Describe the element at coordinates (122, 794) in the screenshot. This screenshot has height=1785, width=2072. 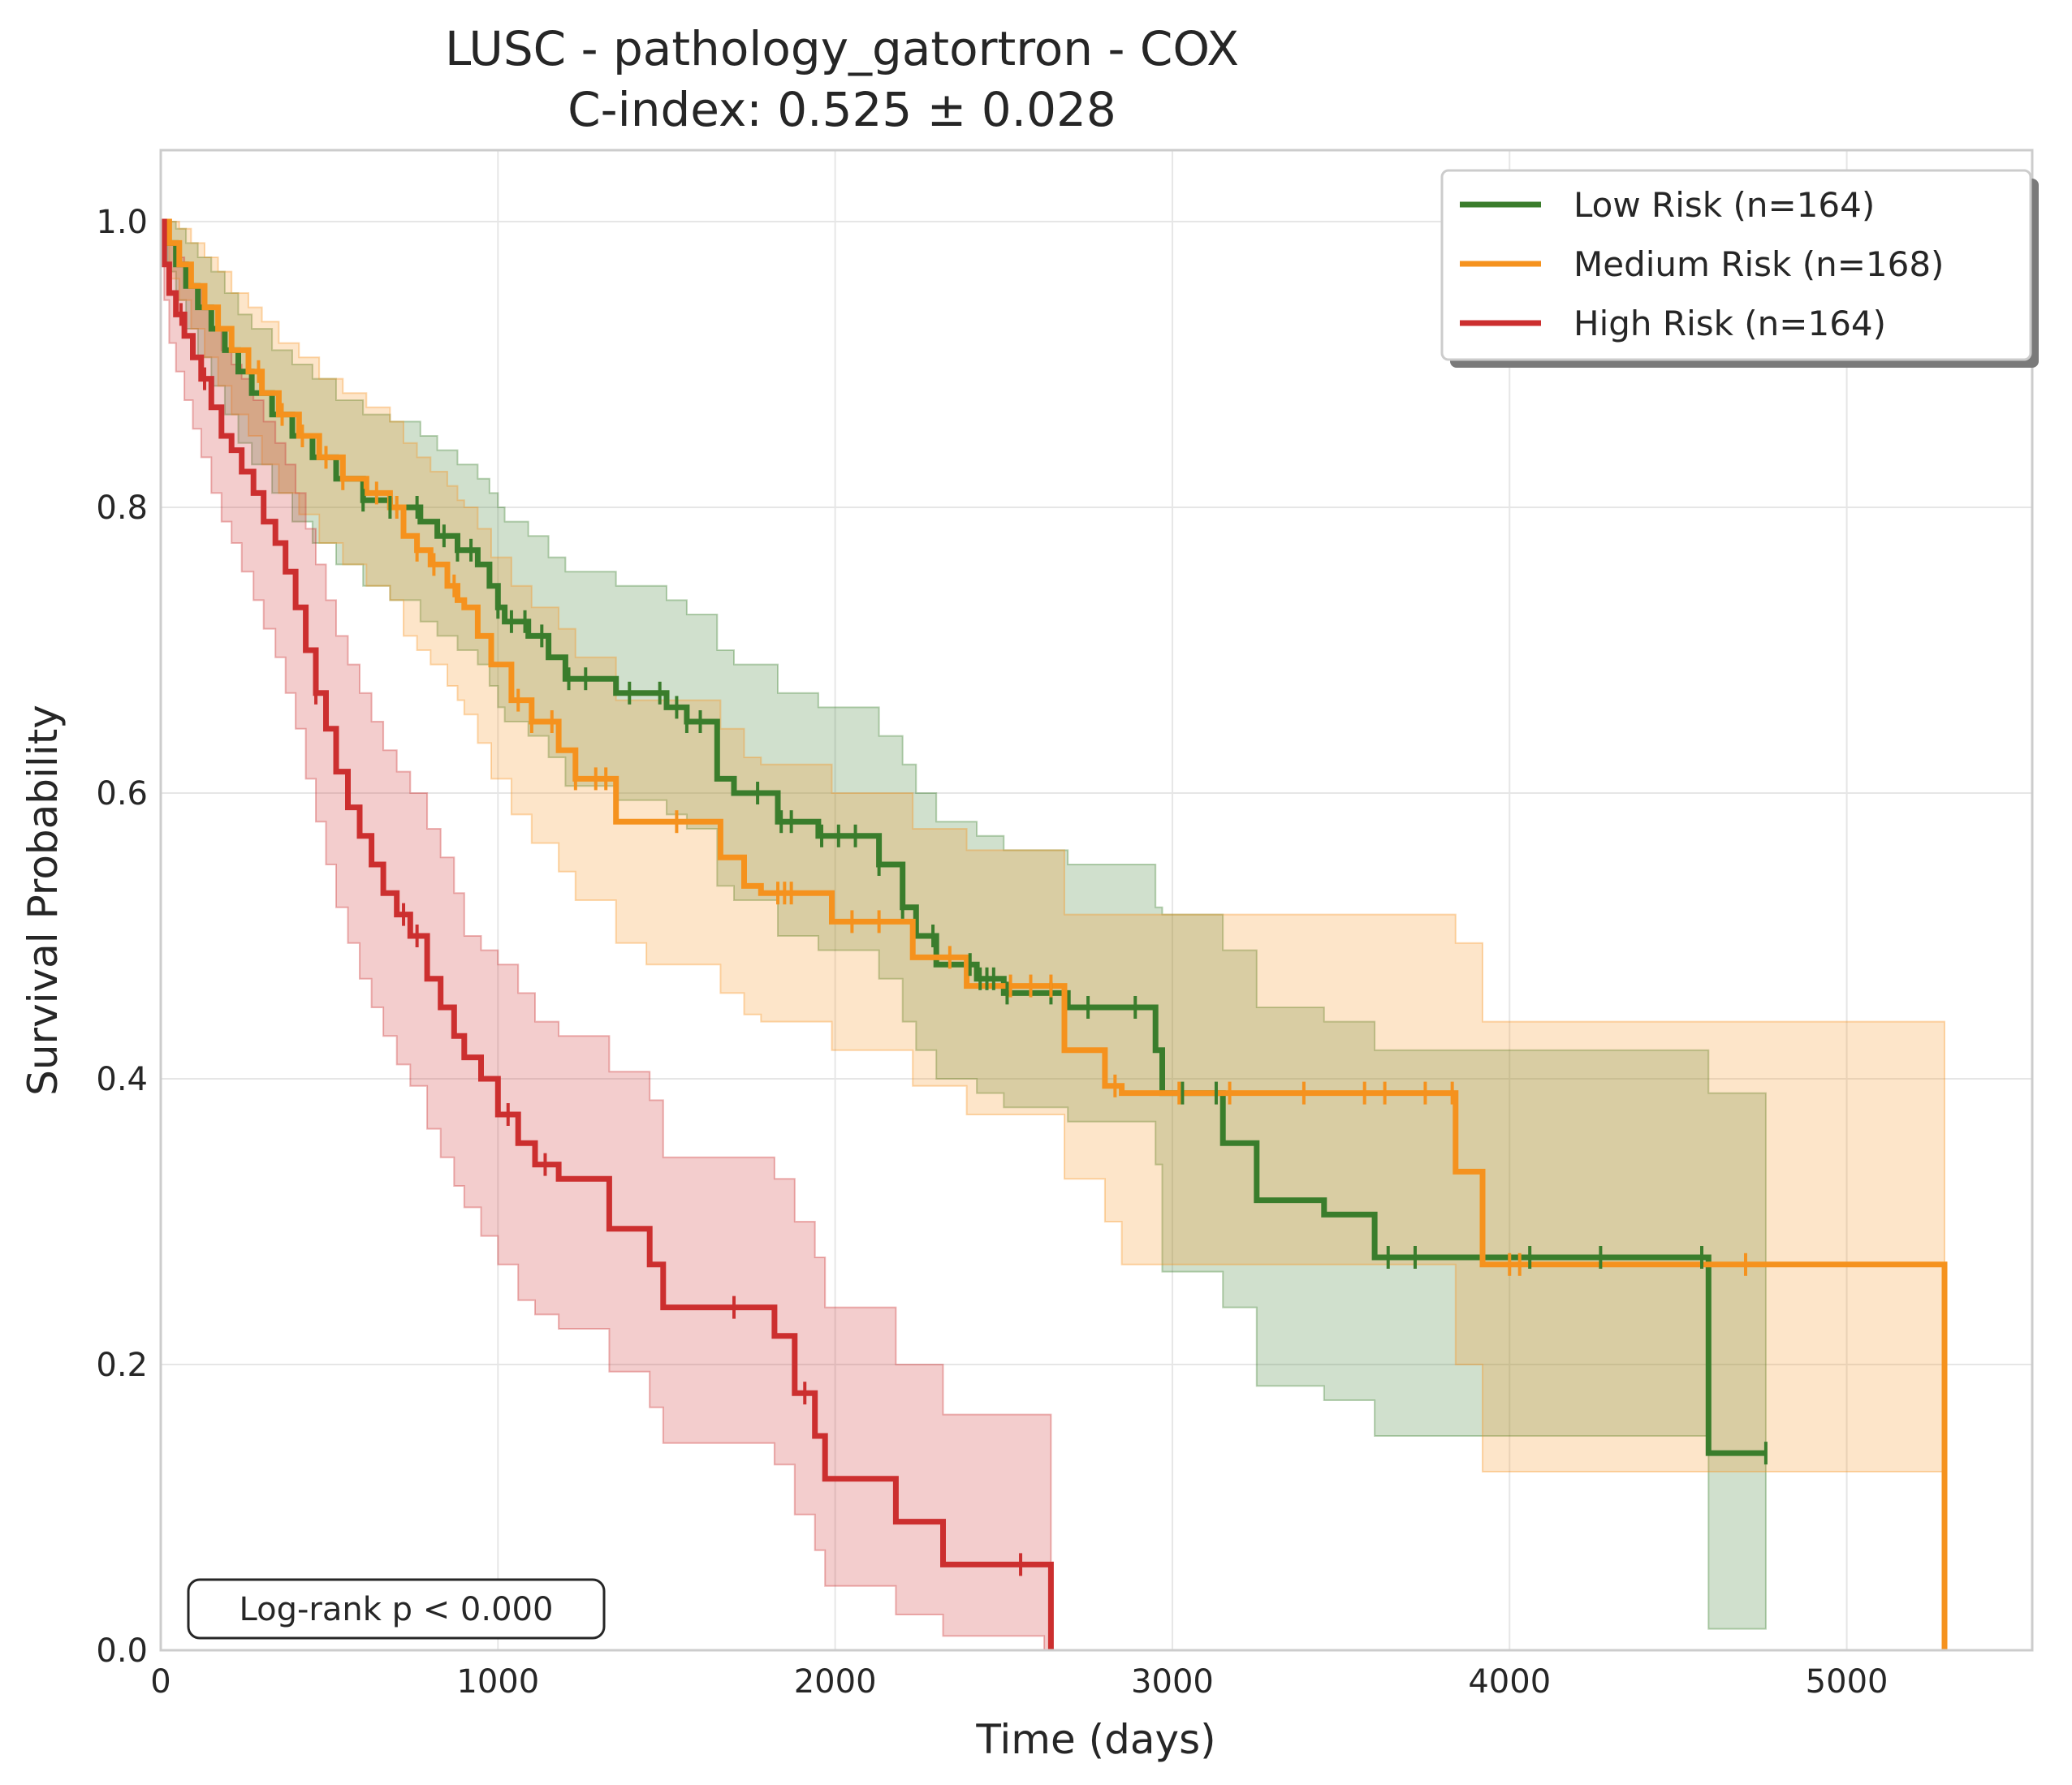
I see `y-tick-label-3: 0.6` at that location.